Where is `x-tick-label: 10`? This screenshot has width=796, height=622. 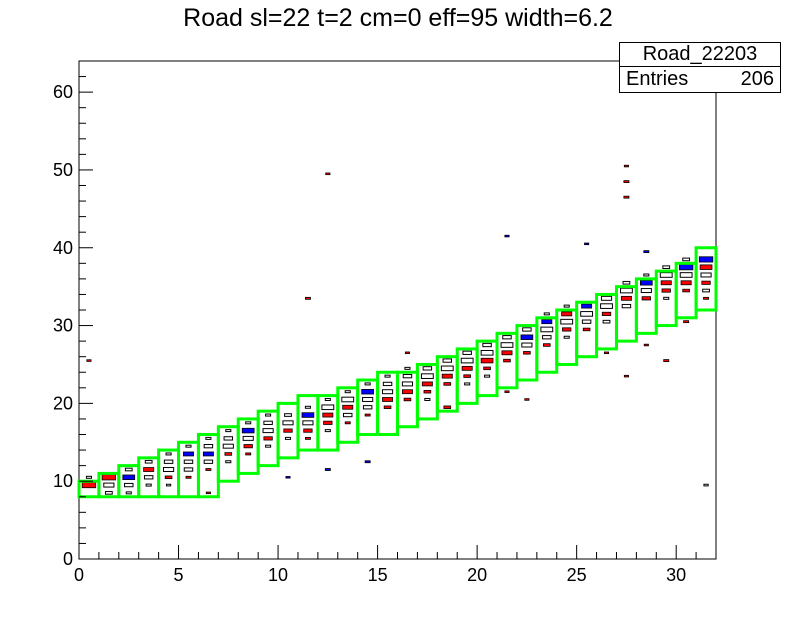 x-tick-label: 10 is located at coordinates (278, 575).